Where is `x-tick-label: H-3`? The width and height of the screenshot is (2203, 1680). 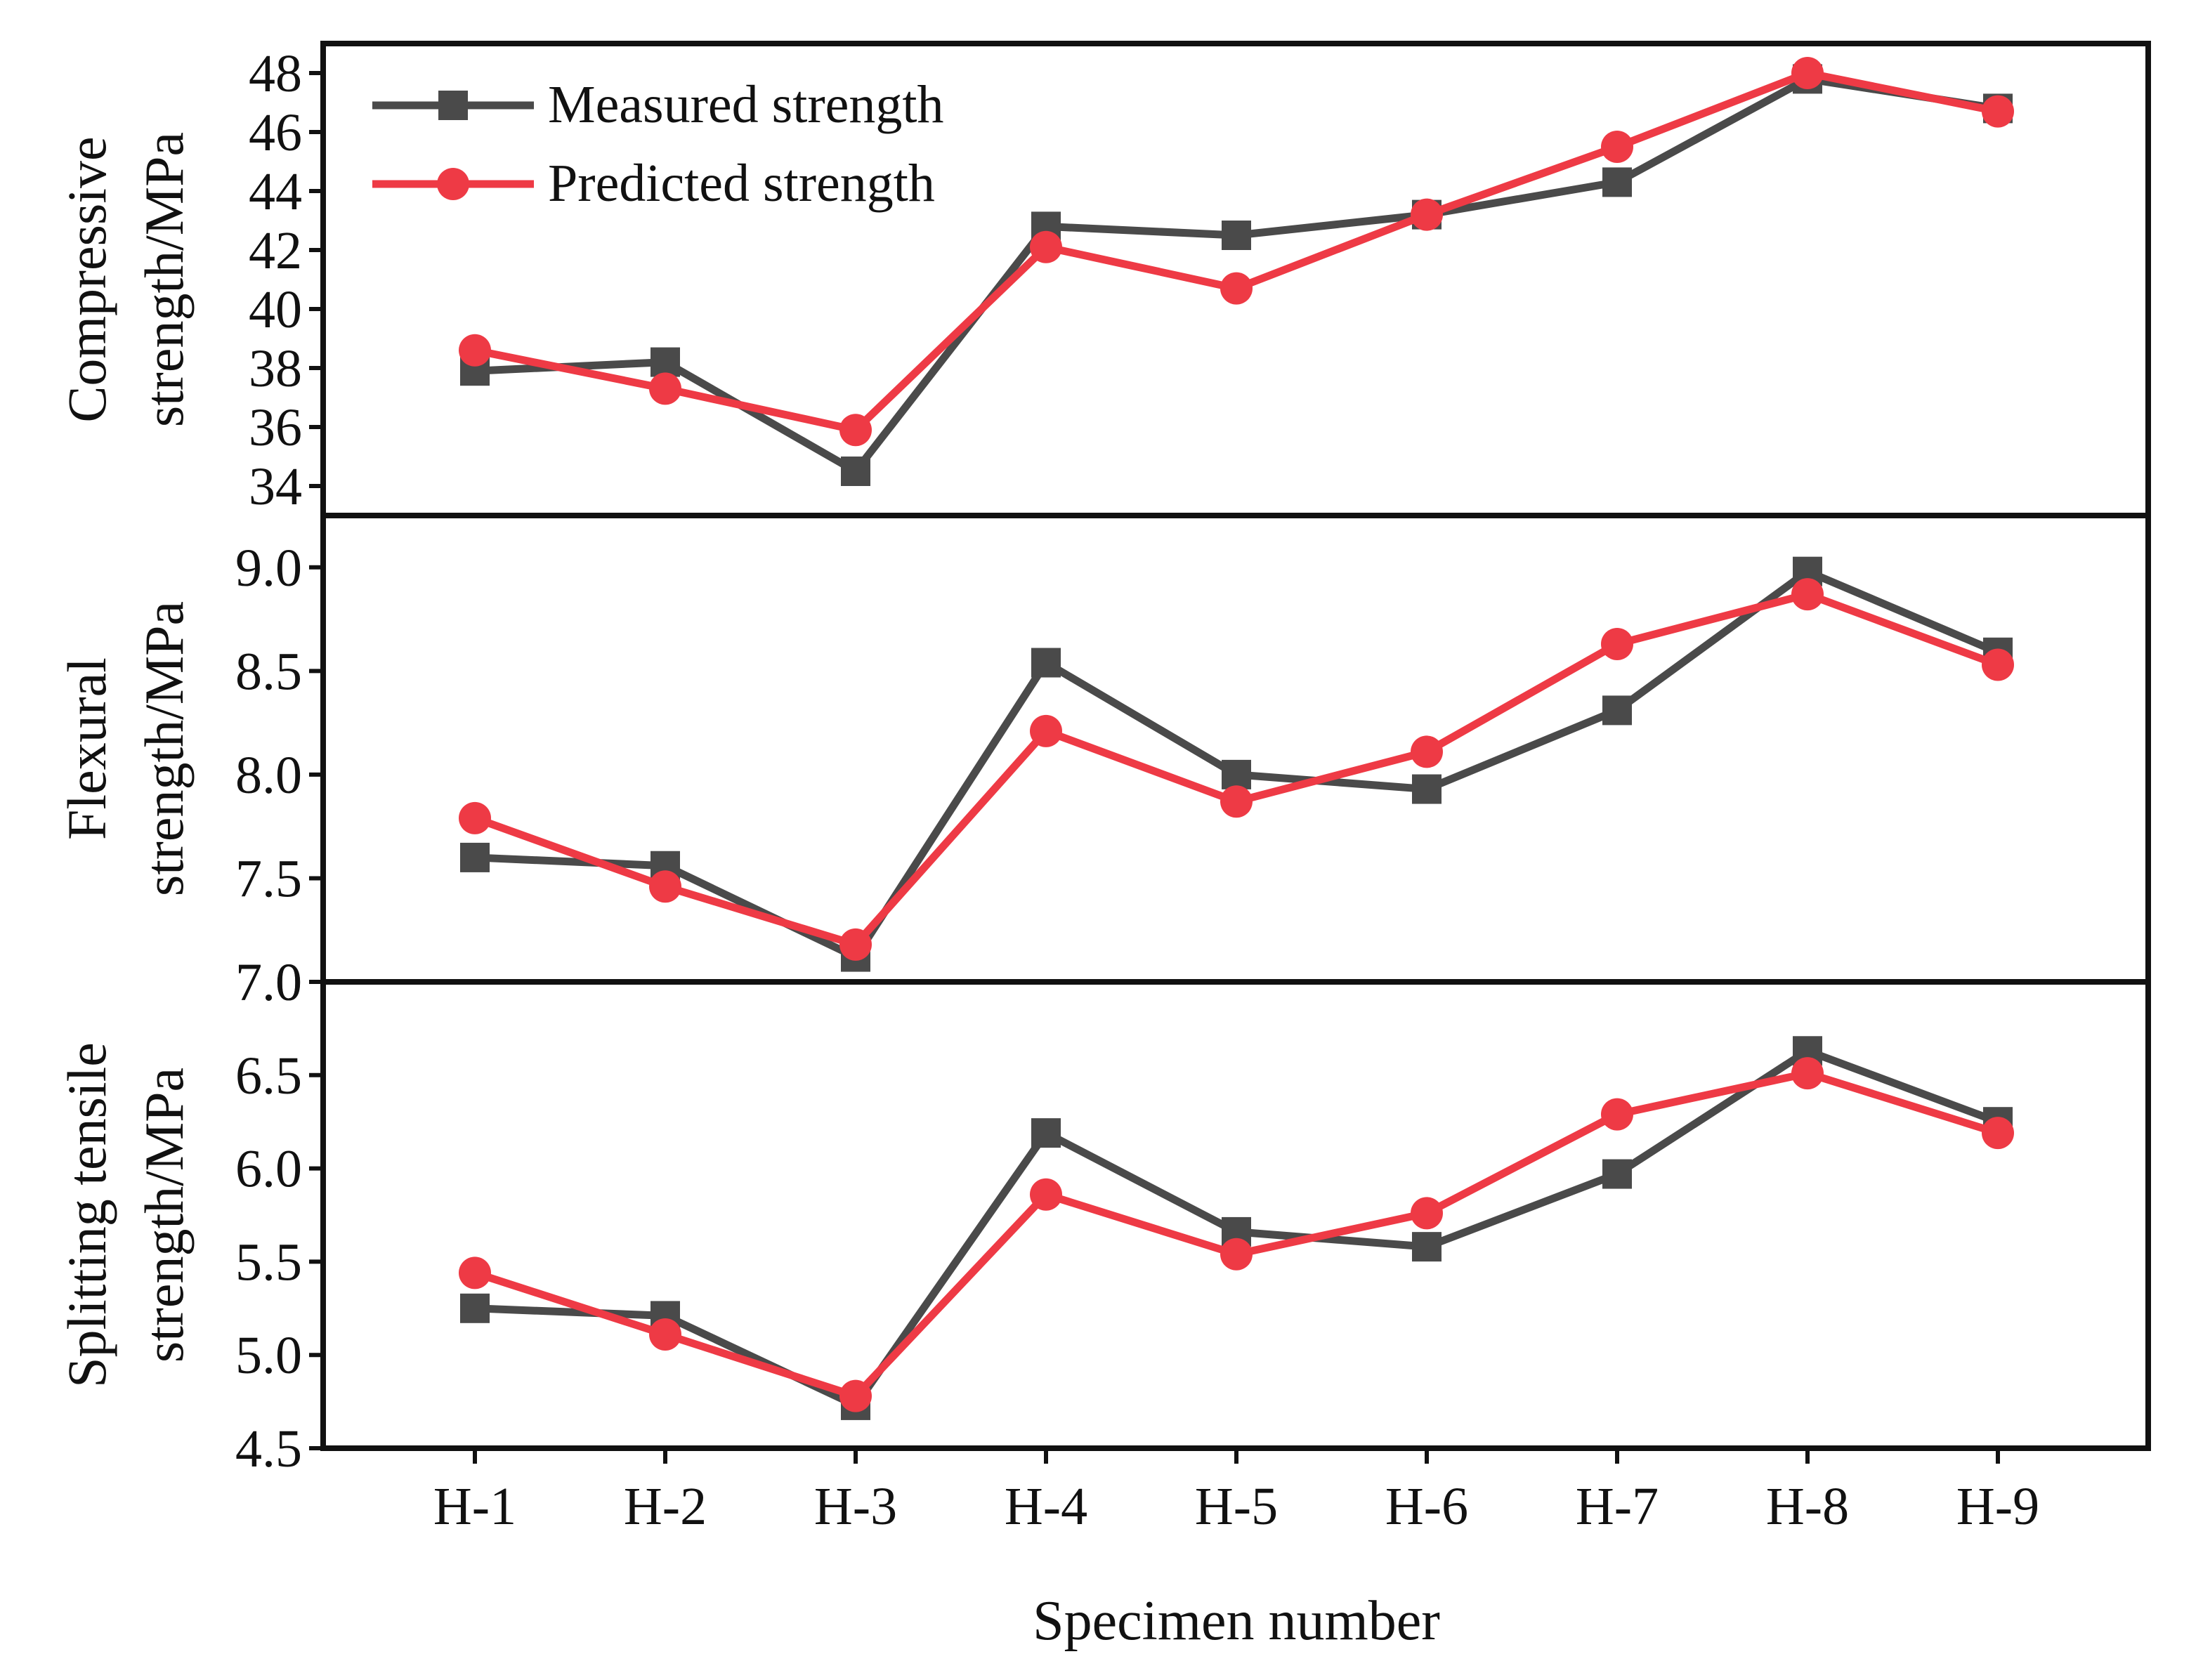
x-tick-label: H-3 is located at coordinates (856, 1506).